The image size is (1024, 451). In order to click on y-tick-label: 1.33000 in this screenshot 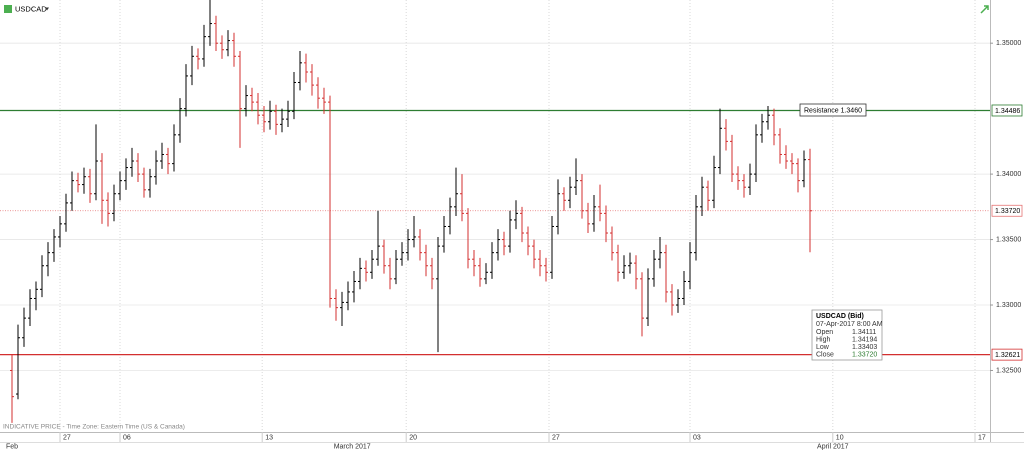, I will do `click(1008, 305)`.